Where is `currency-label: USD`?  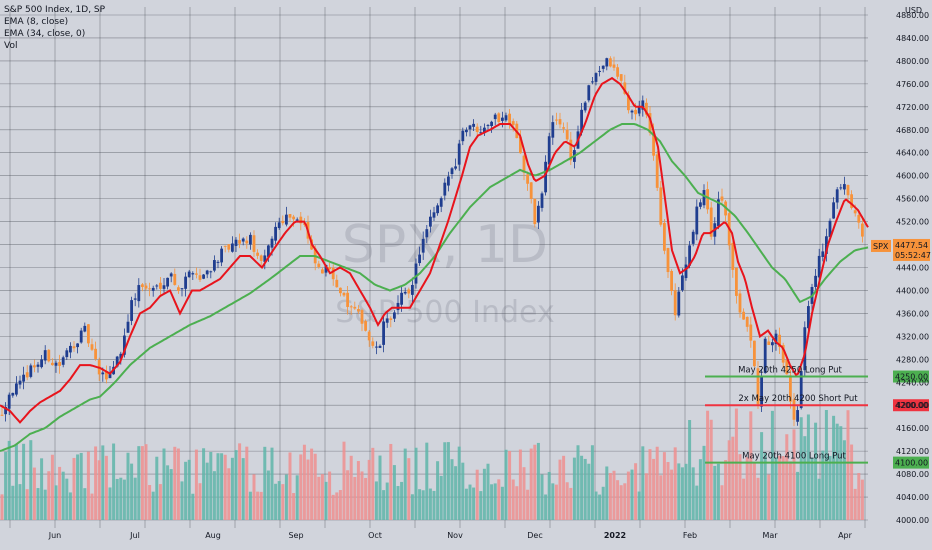 currency-label: USD is located at coordinates (913, 10).